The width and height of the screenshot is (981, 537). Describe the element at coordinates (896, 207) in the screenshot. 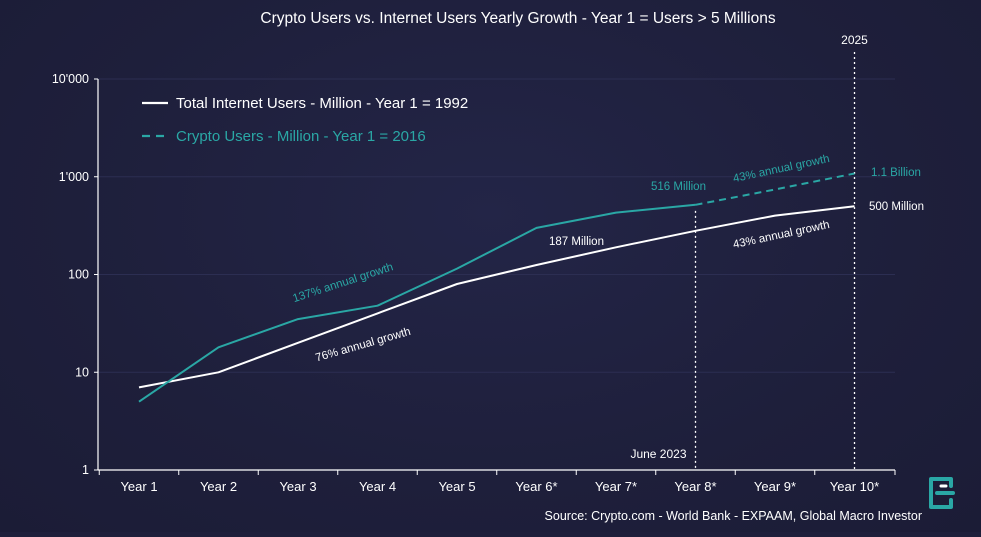

I see `annotation-label: 500 Million` at that location.